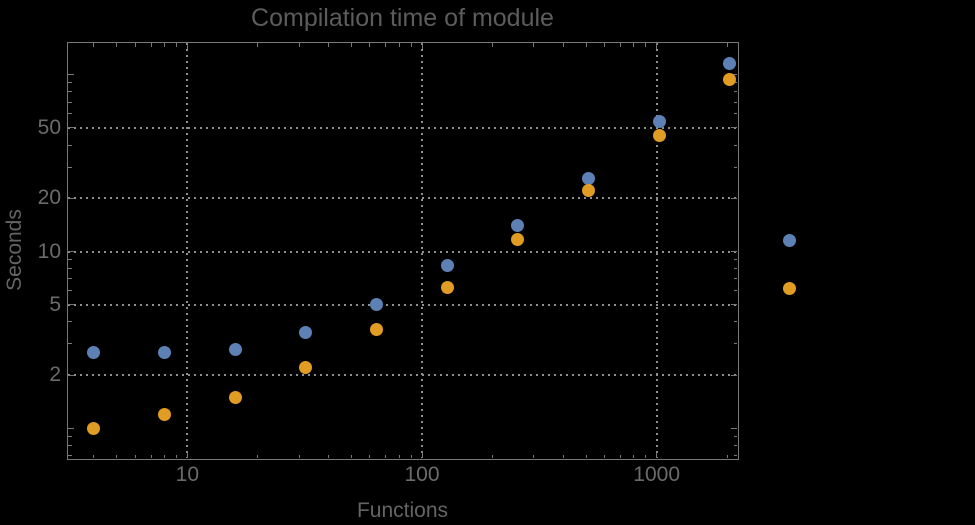  I want to click on y-tick-label: 5, so click(55, 304).